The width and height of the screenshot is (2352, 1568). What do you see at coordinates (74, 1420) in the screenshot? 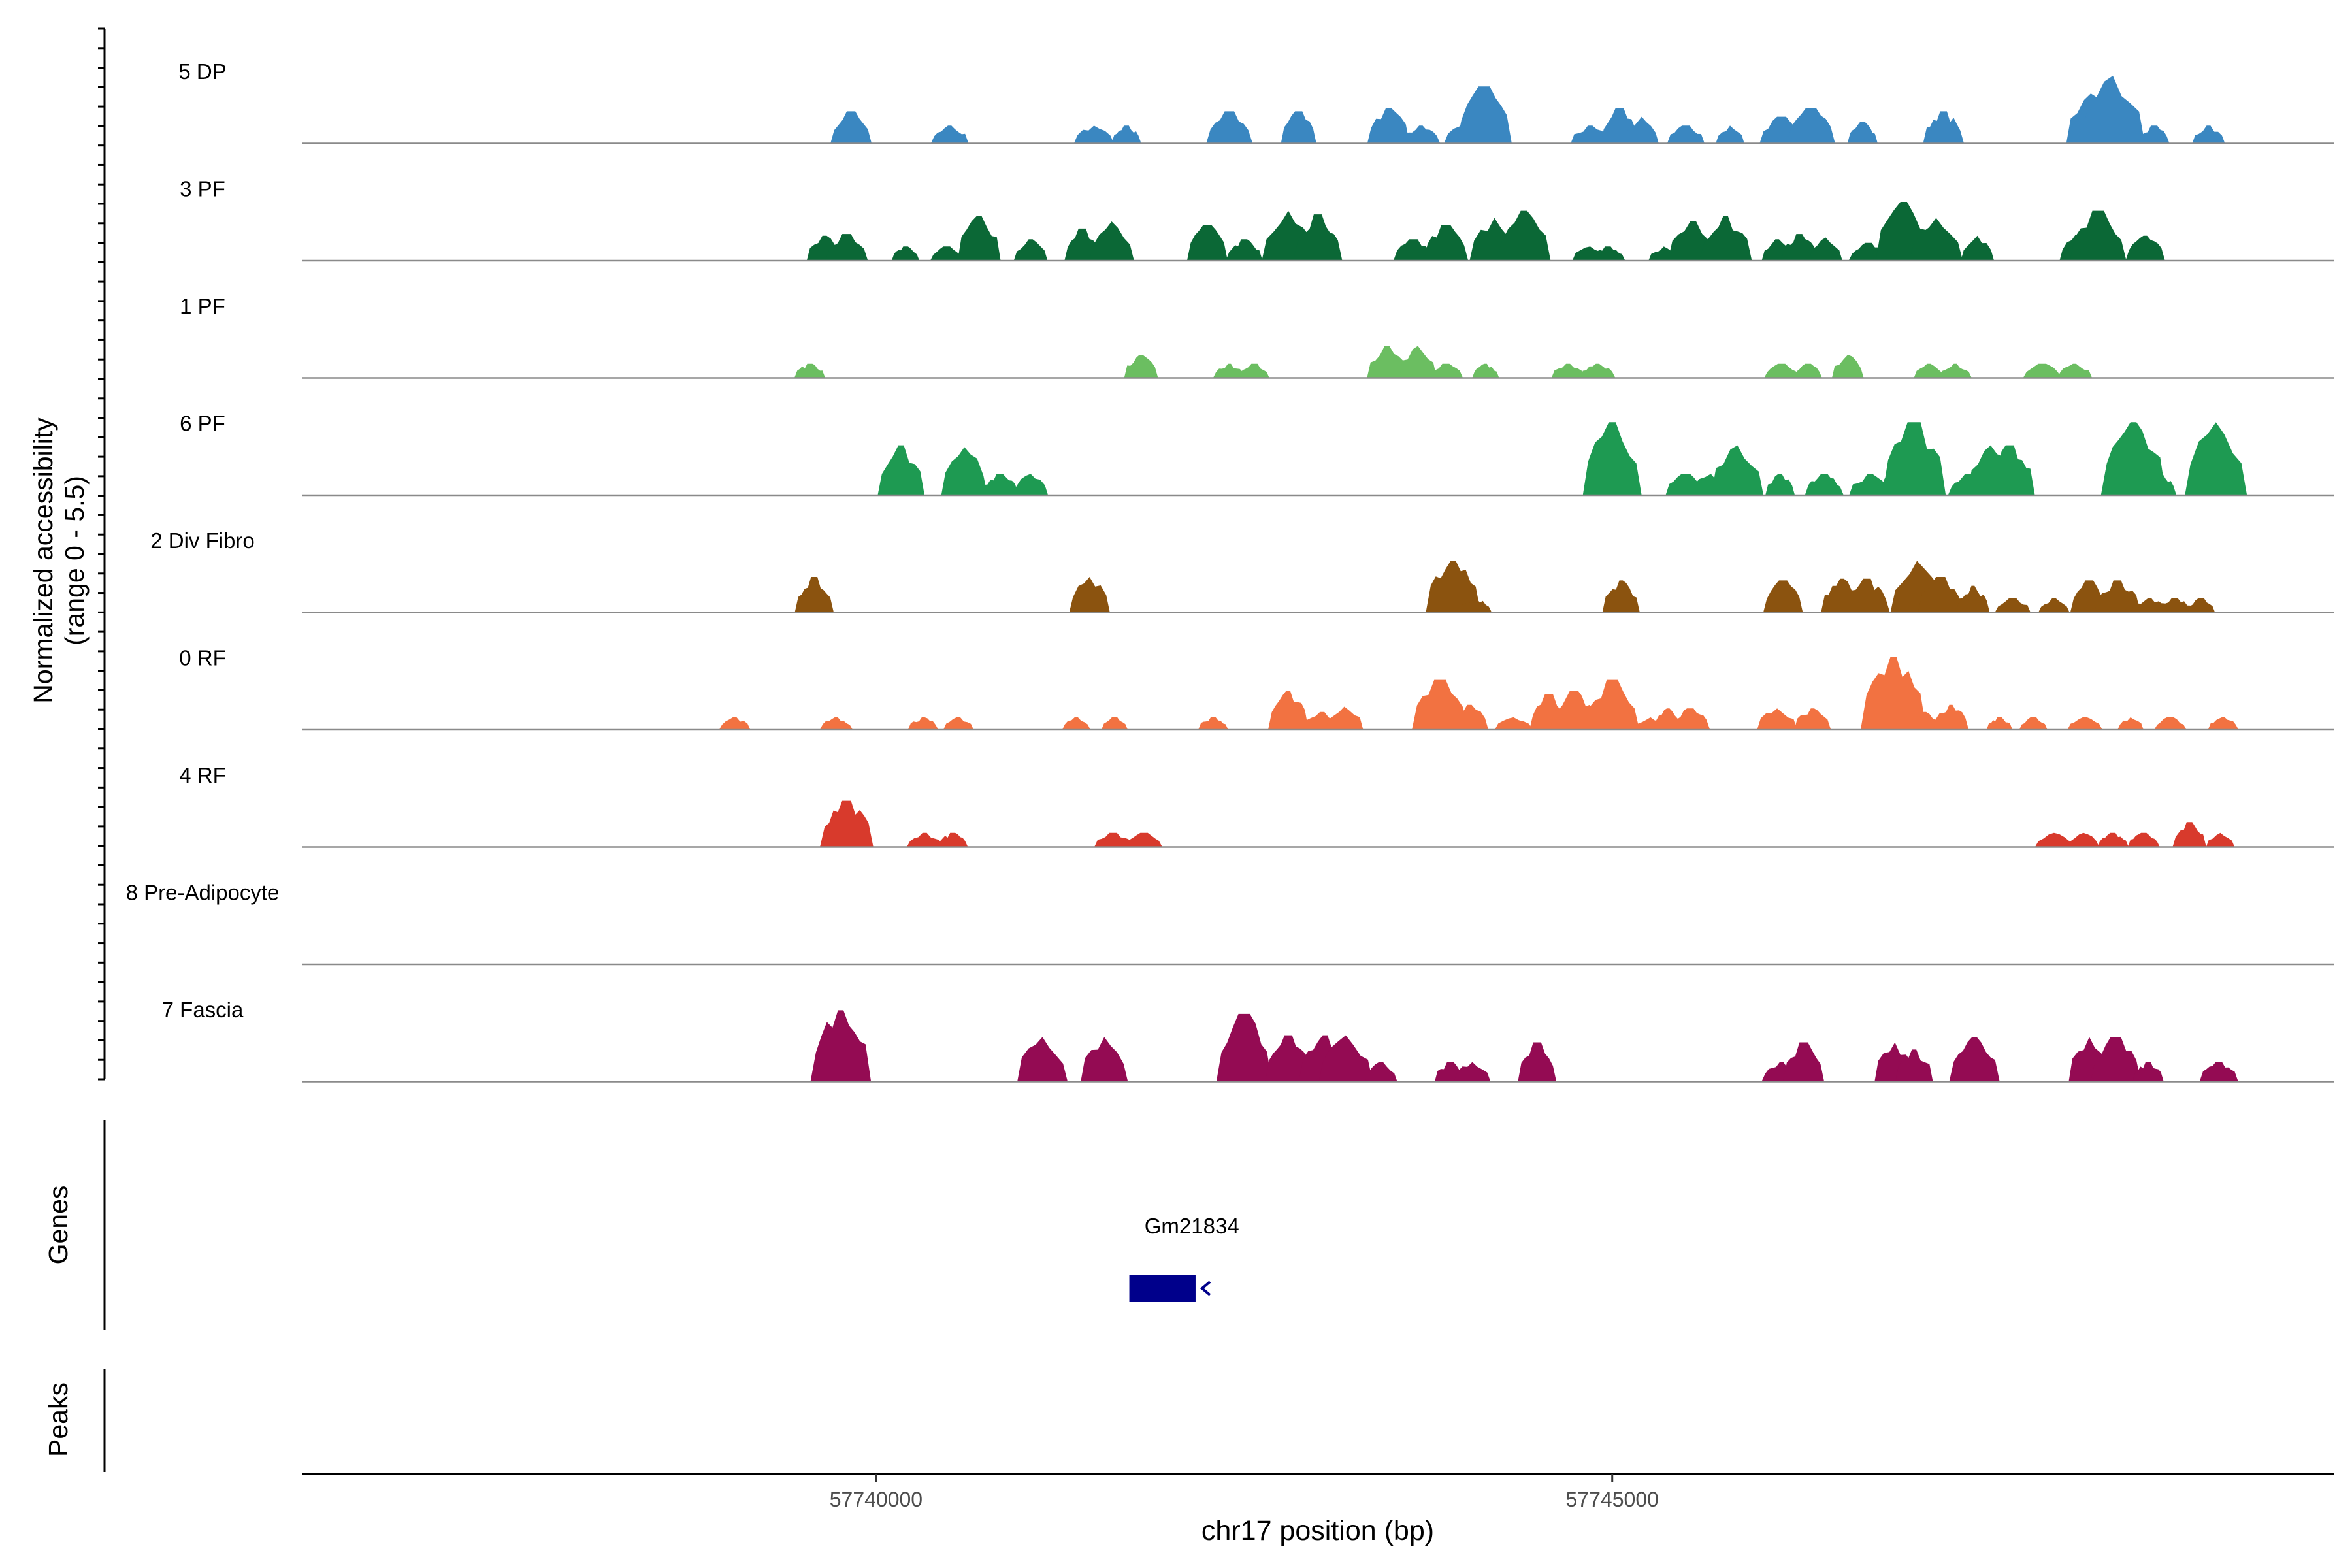
I see `peaks-panel: Peaks` at bounding box center [74, 1420].